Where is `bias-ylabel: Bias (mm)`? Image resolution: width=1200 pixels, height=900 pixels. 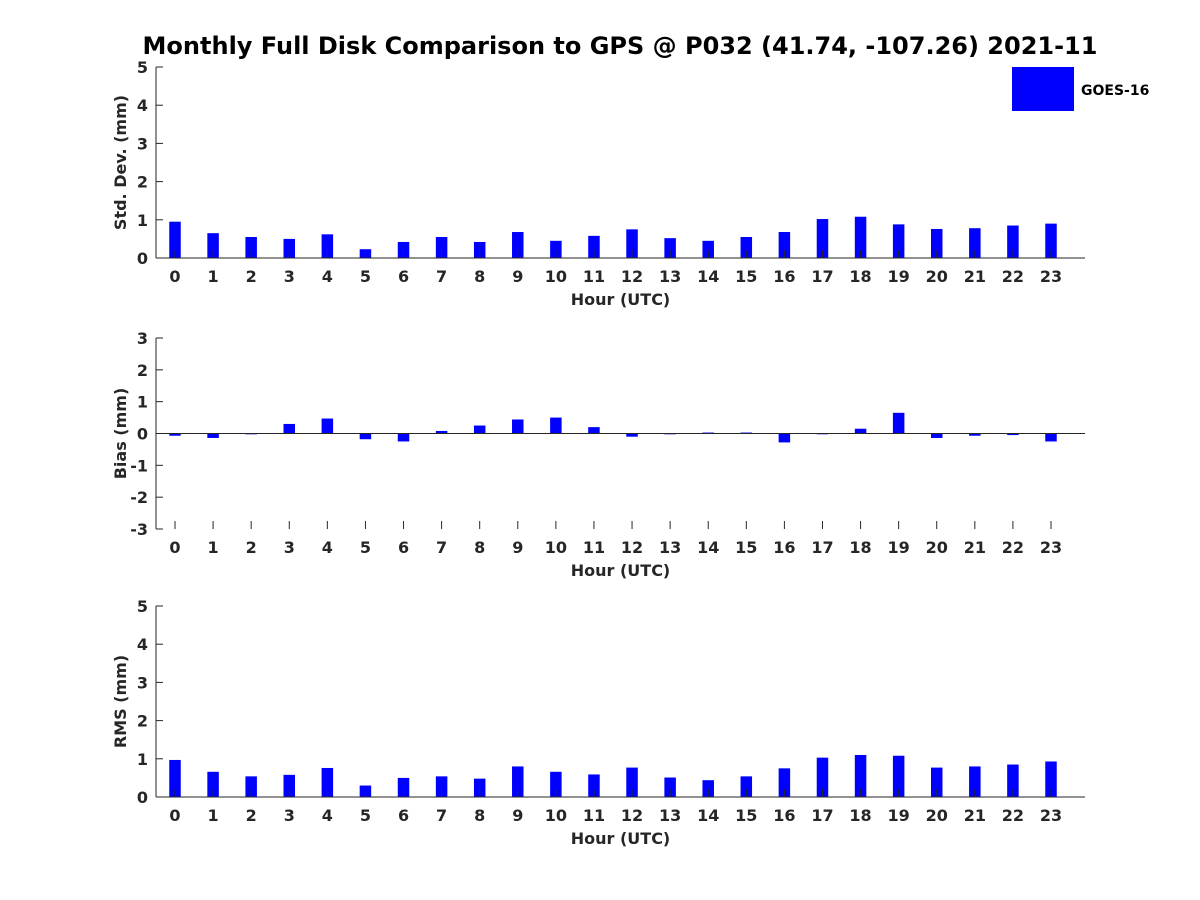 bias-ylabel: Bias (mm) is located at coordinates (120, 434).